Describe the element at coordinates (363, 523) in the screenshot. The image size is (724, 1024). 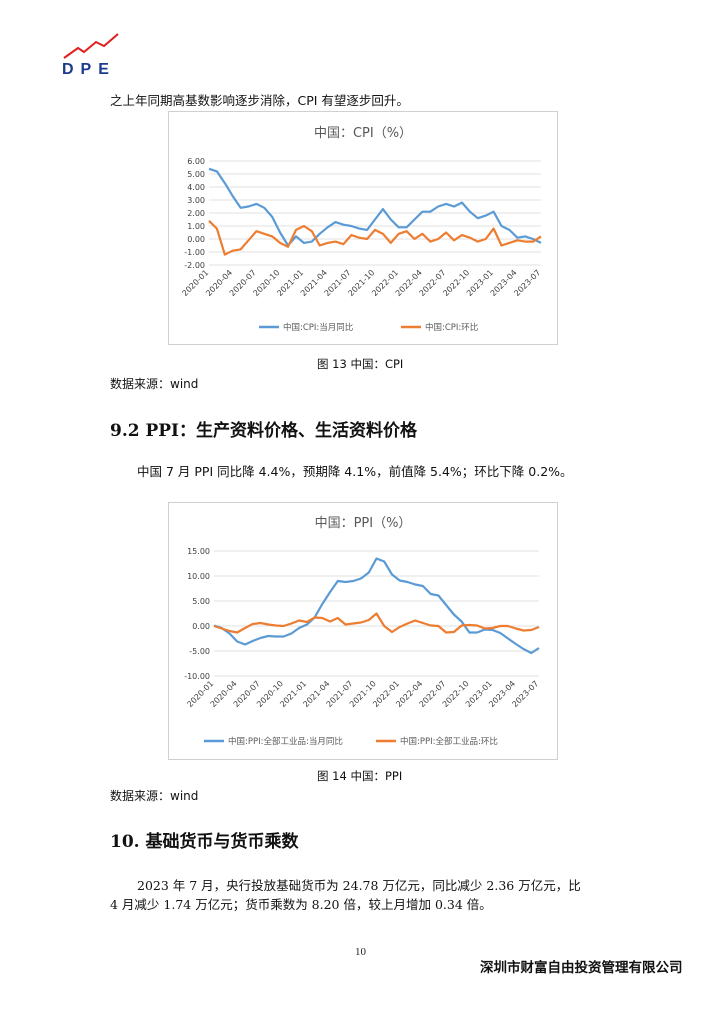
I see `chart-title: 中国：PPI（%）` at that location.